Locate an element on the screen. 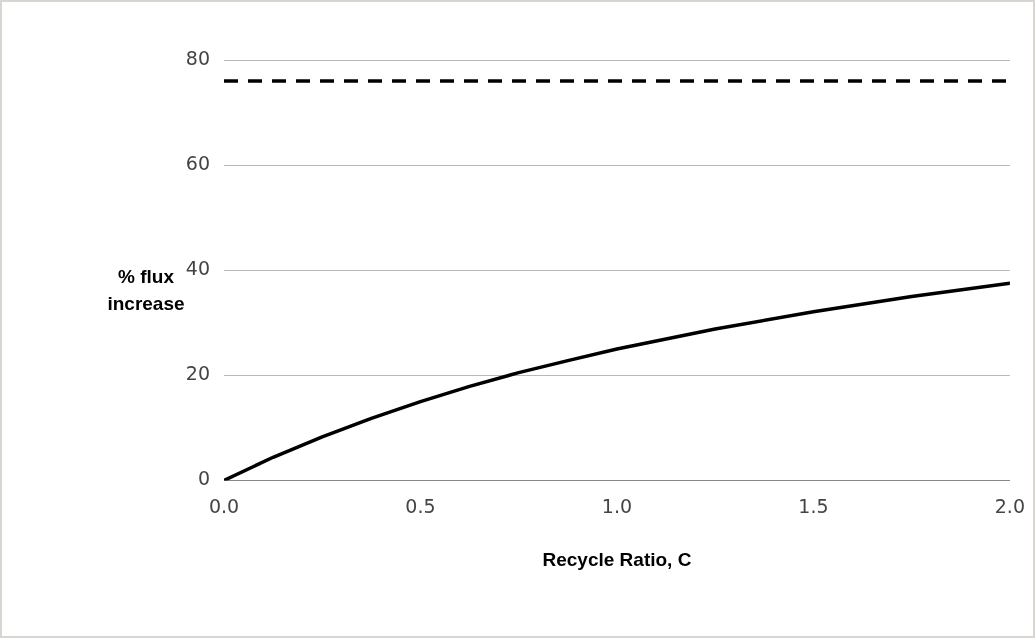 This screenshot has width=1035, height=638. y-tick-label: 20 is located at coordinates (197, 373).